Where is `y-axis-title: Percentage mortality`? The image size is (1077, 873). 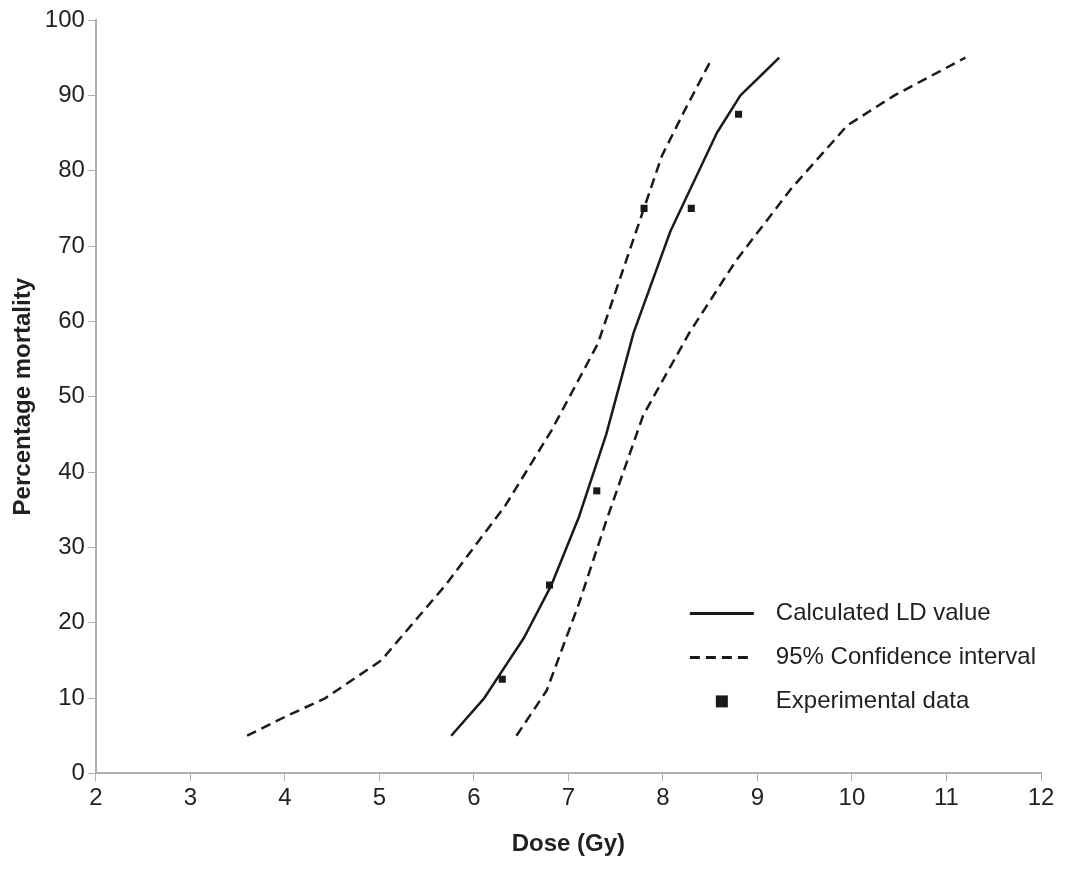 y-axis-title: Percentage mortality is located at coordinates (22, 396).